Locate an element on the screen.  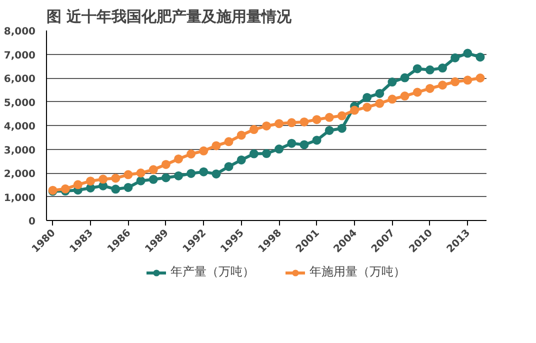
legend-label: 年产量（万吨） is located at coordinates (212, 272).